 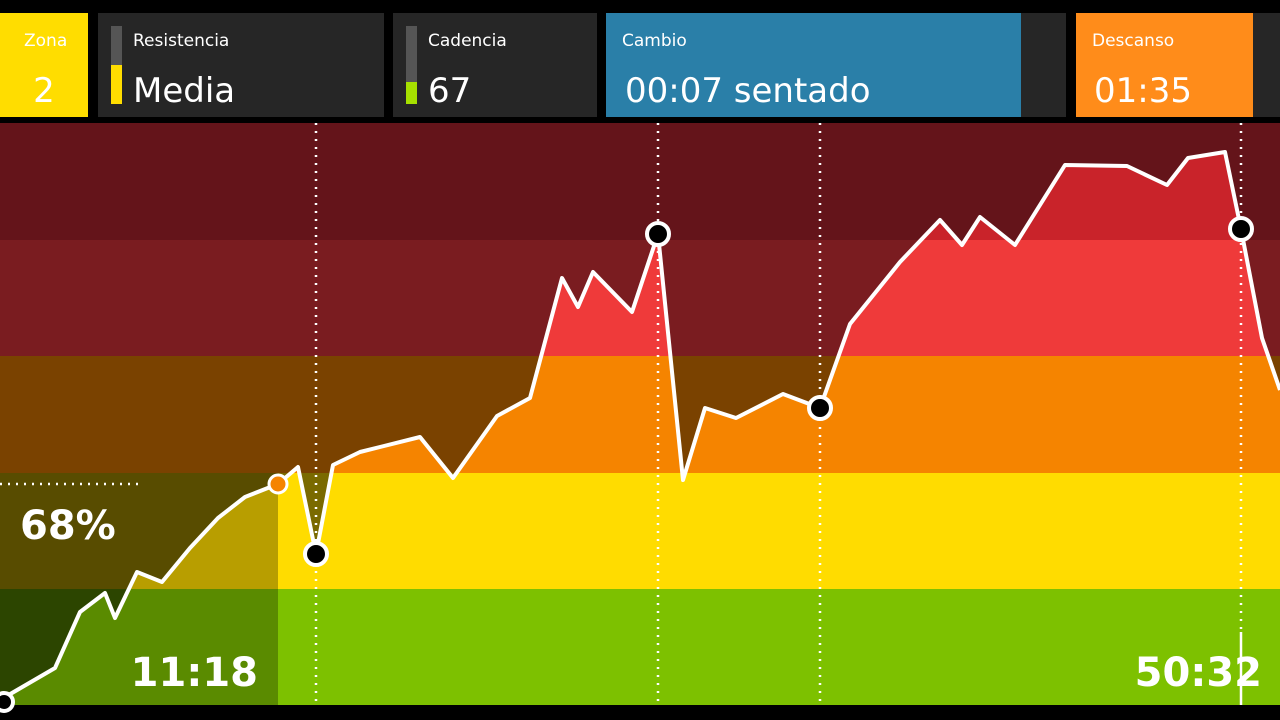 I want to click on level-track, so click(x=411, y=65).